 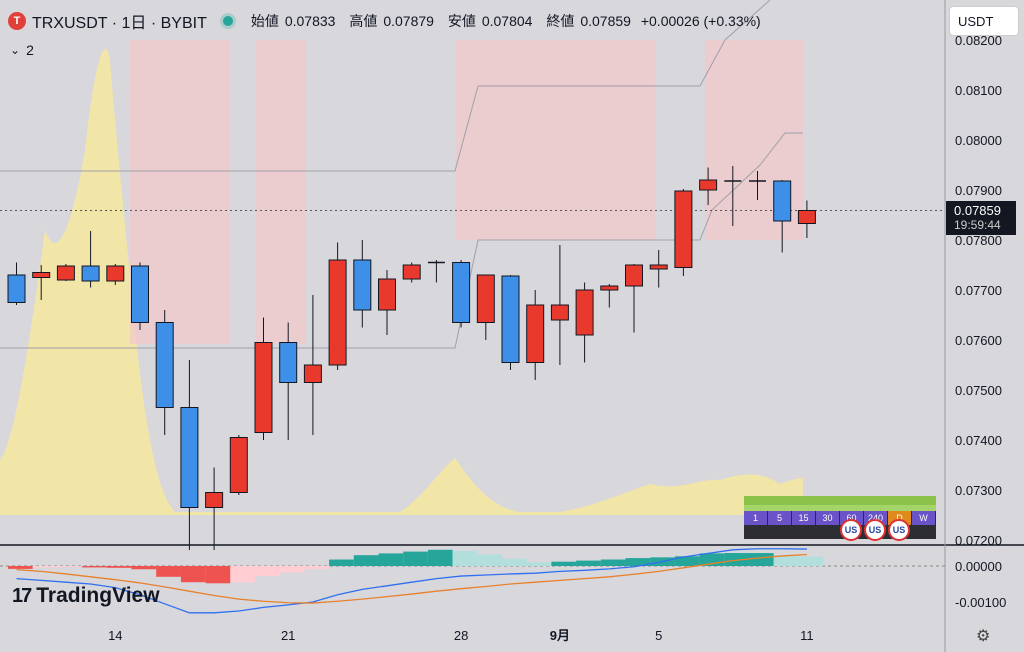 What do you see at coordinates (363, 21) in the screenshot?
I see `high-label: 高値` at bounding box center [363, 21].